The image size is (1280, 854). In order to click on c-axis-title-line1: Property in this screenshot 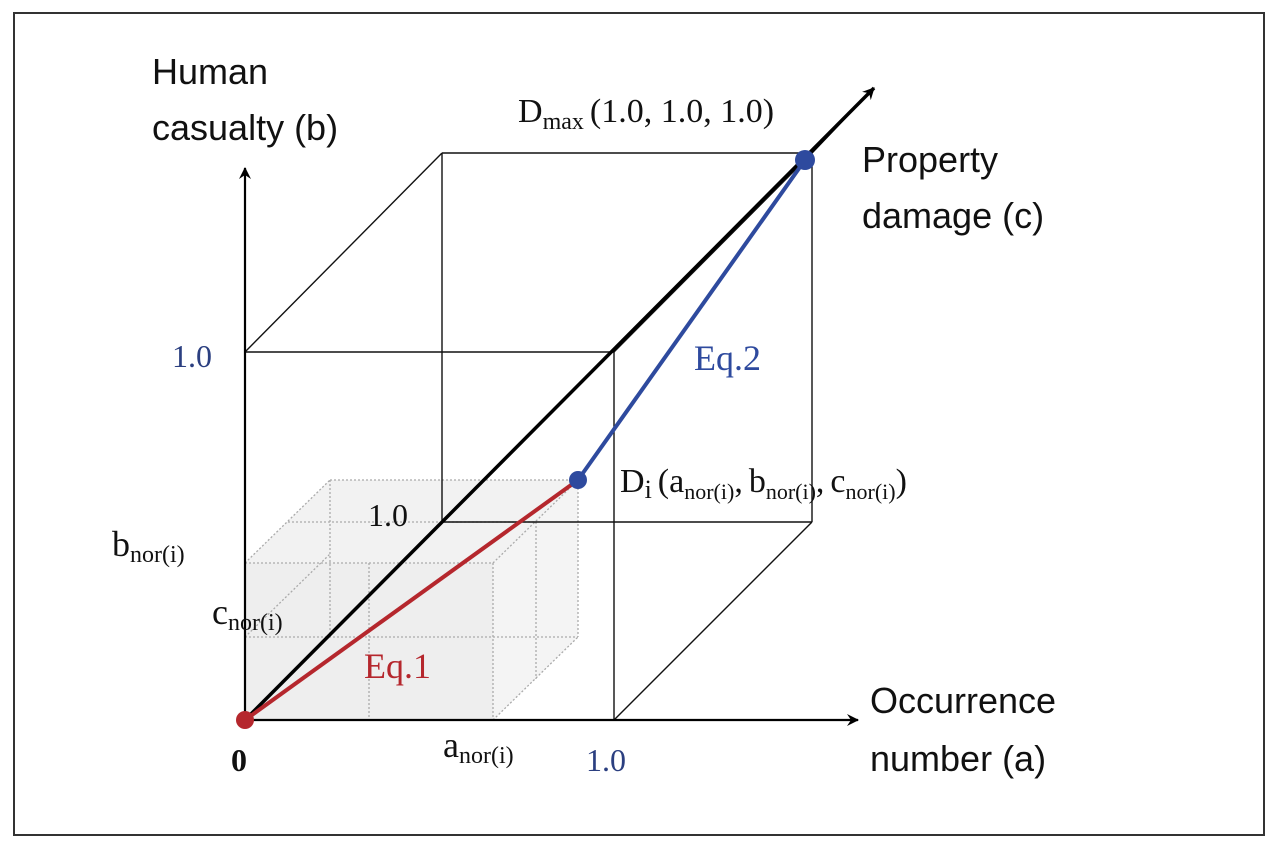, I will do `click(930, 159)`.